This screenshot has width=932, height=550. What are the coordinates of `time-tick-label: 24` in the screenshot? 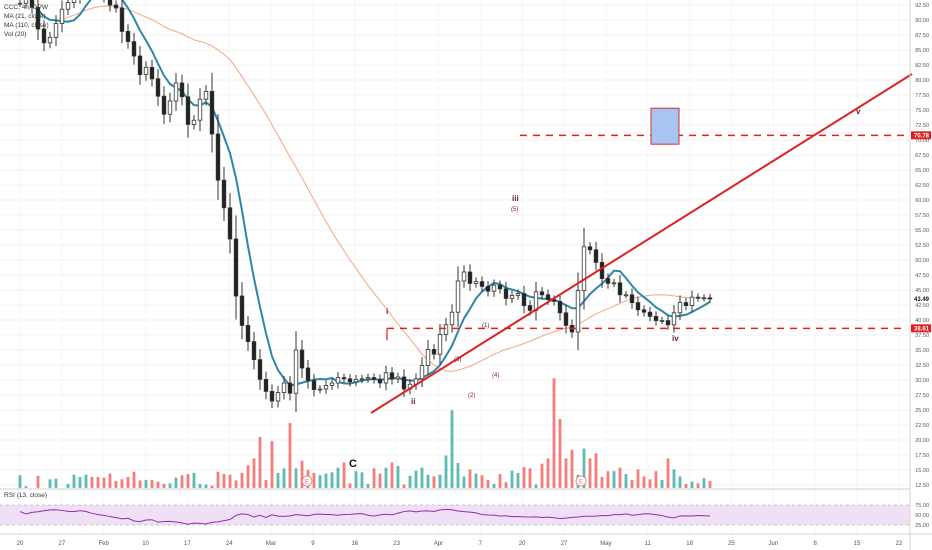 It's located at (229, 544).